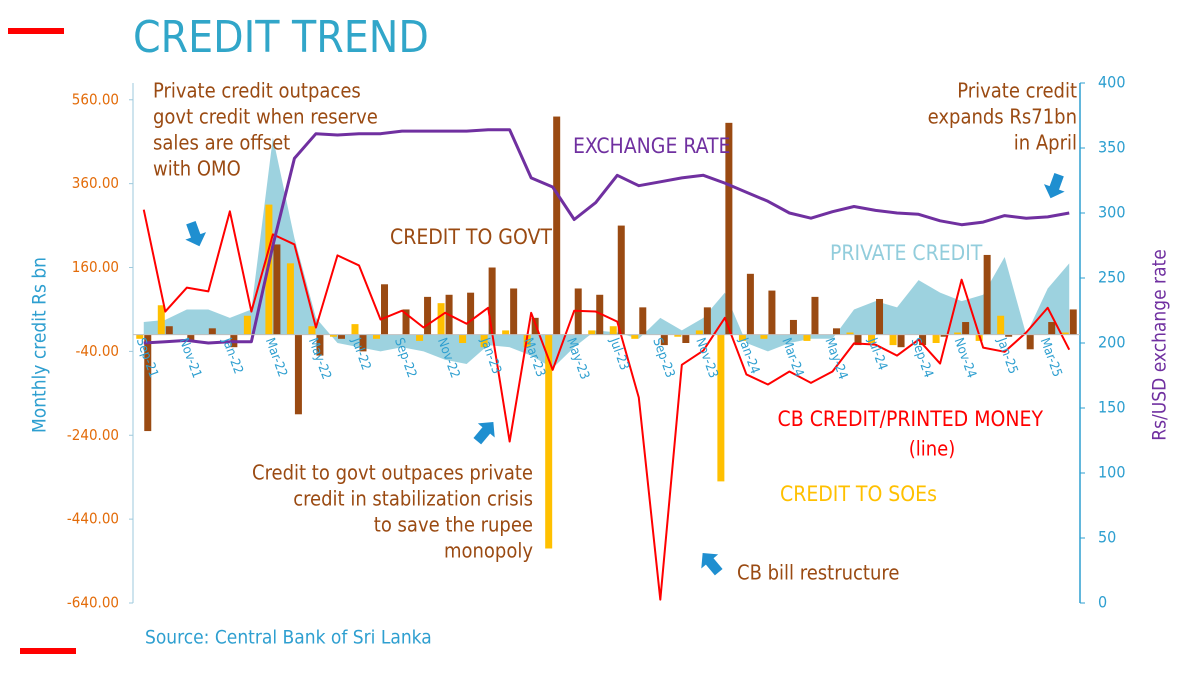  What do you see at coordinates (1107, 537) in the screenshot?
I see `y2-tick-label: 50` at bounding box center [1107, 537].